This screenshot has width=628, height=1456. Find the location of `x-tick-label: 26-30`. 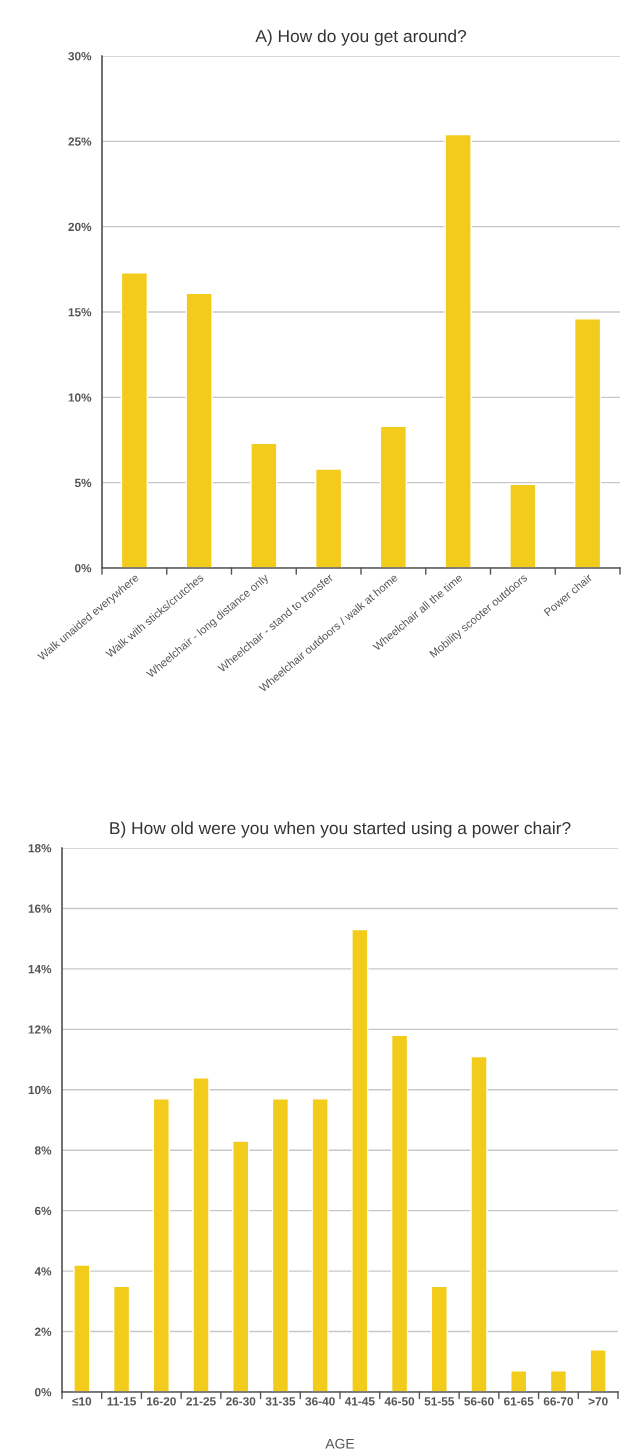

x-tick-label: 26-30 is located at coordinates (241, 1401).